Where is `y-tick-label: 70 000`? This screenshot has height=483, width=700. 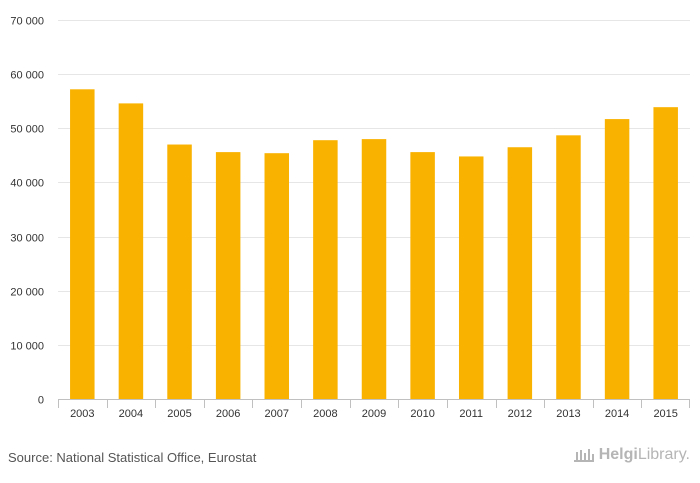 y-tick-label: 70 000 is located at coordinates (27, 22).